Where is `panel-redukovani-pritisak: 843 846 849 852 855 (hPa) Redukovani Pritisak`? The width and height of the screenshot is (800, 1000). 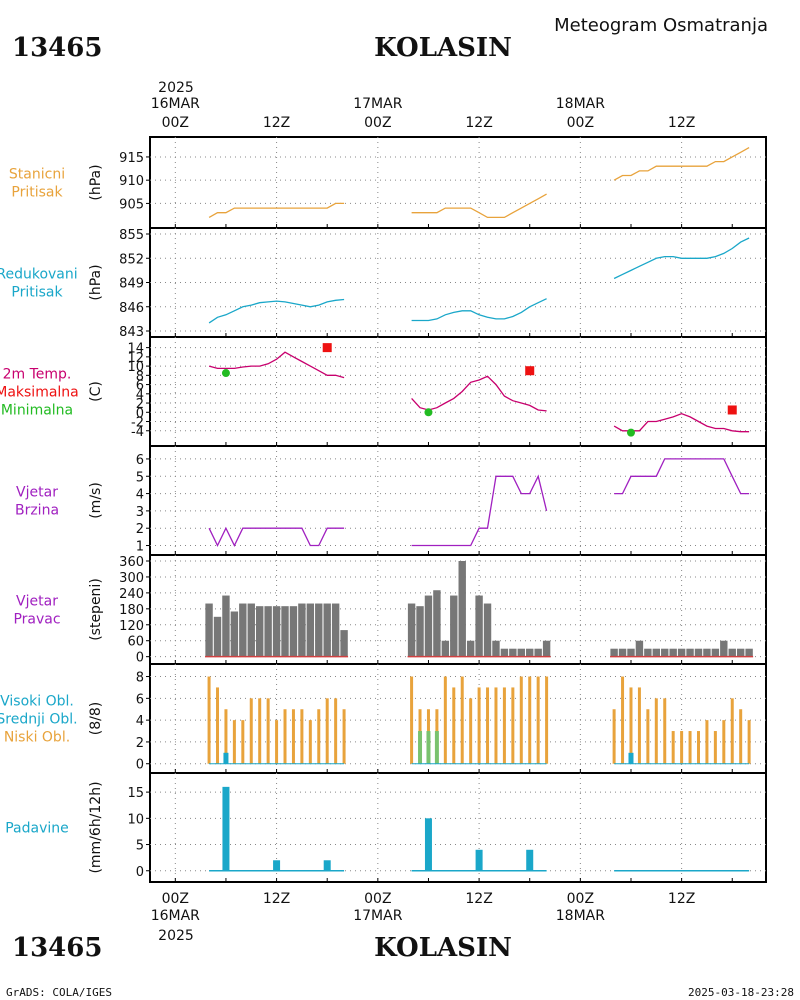 panel-redukovani-pritisak: 843 846 849 852 855 (hPa) Redukovani Pritisak is located at coordinates (383, 283).